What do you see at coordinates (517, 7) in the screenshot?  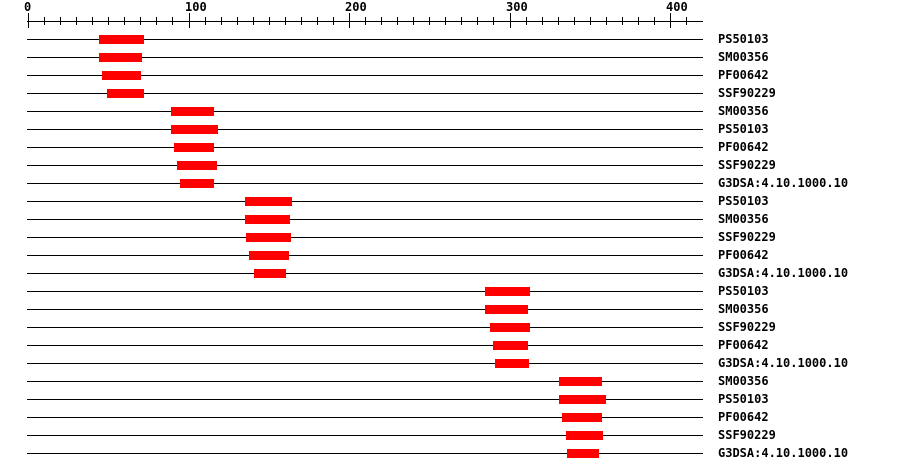 I see `axis-tick-label: 300` at bounding box center [517, 7].